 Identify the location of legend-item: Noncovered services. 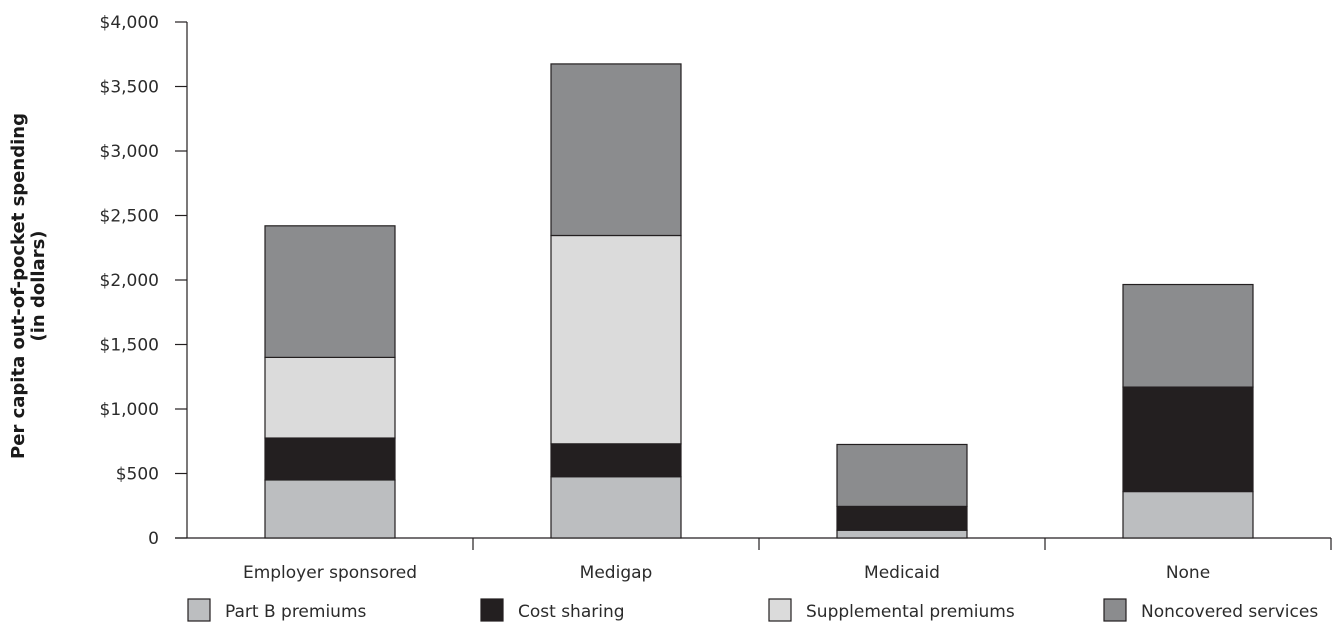
(1210, 610).